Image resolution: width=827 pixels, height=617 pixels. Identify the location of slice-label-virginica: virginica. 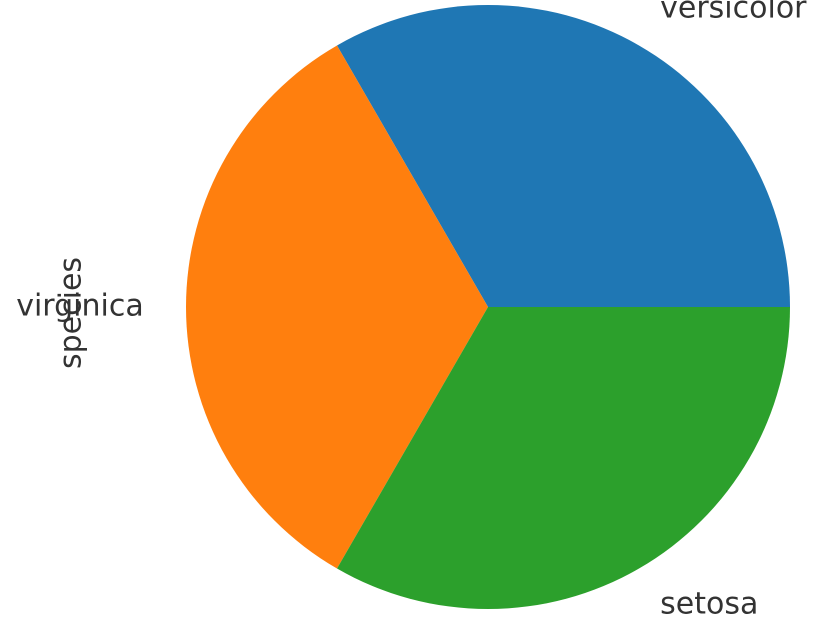
(80, 306).